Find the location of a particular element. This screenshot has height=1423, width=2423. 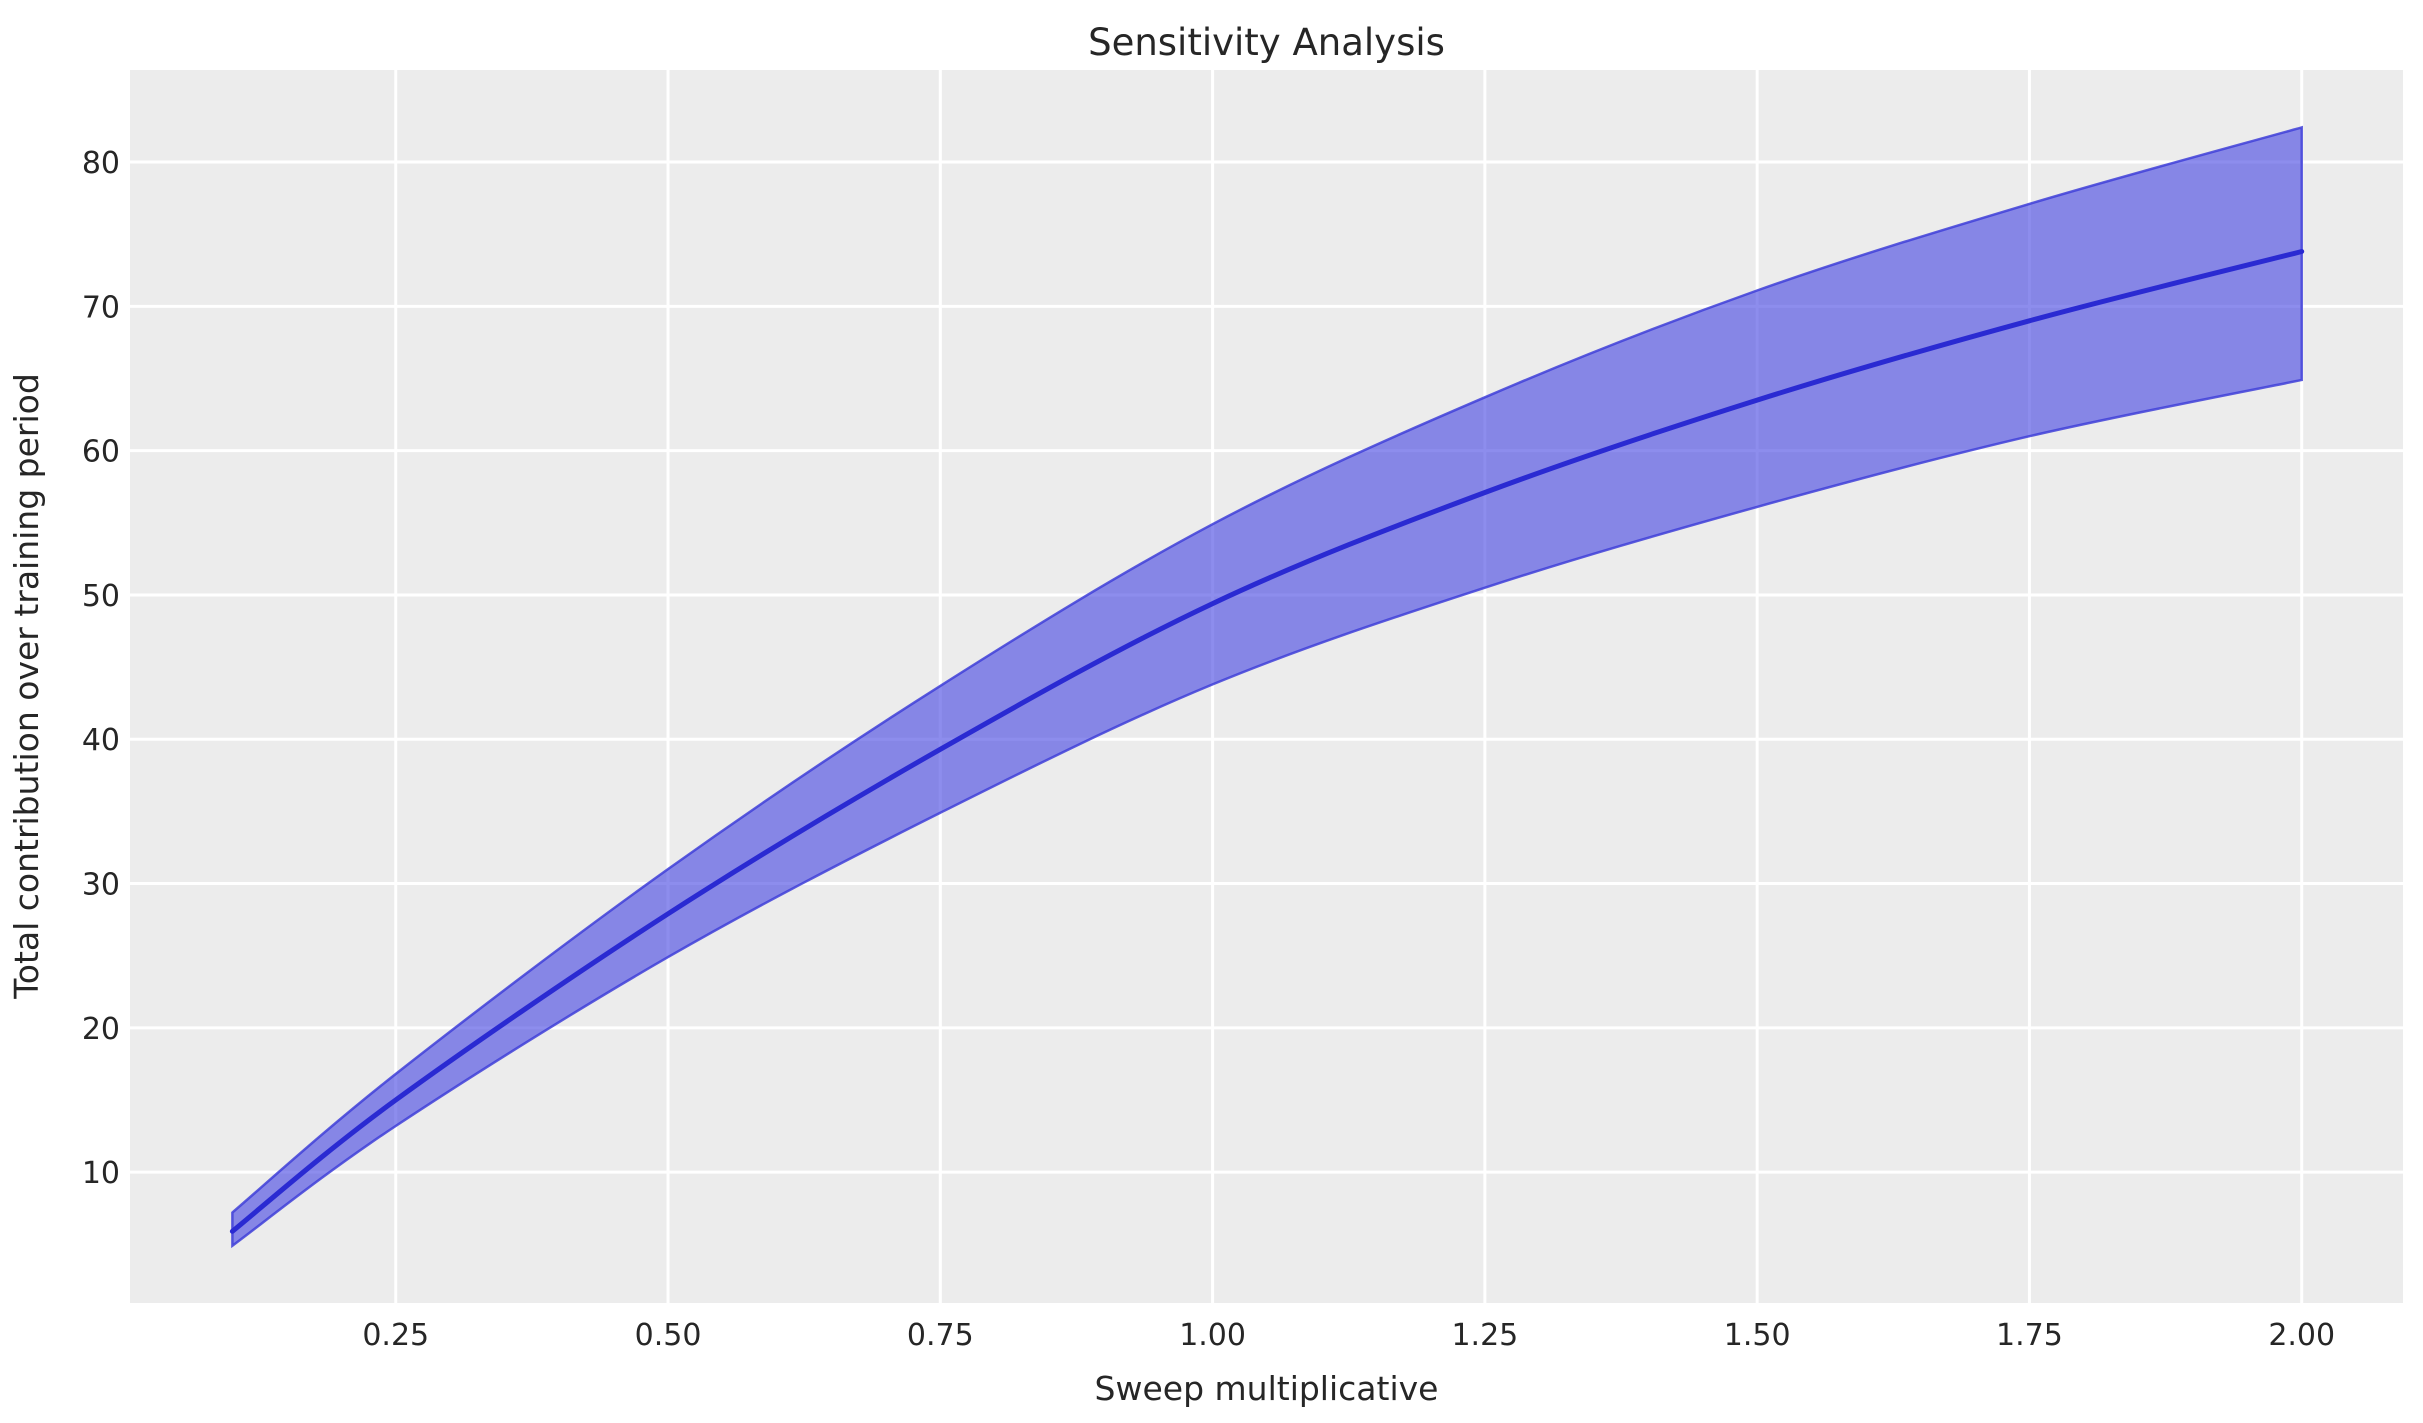

y-tick-label: 40 is located at coordinates (101, 740).